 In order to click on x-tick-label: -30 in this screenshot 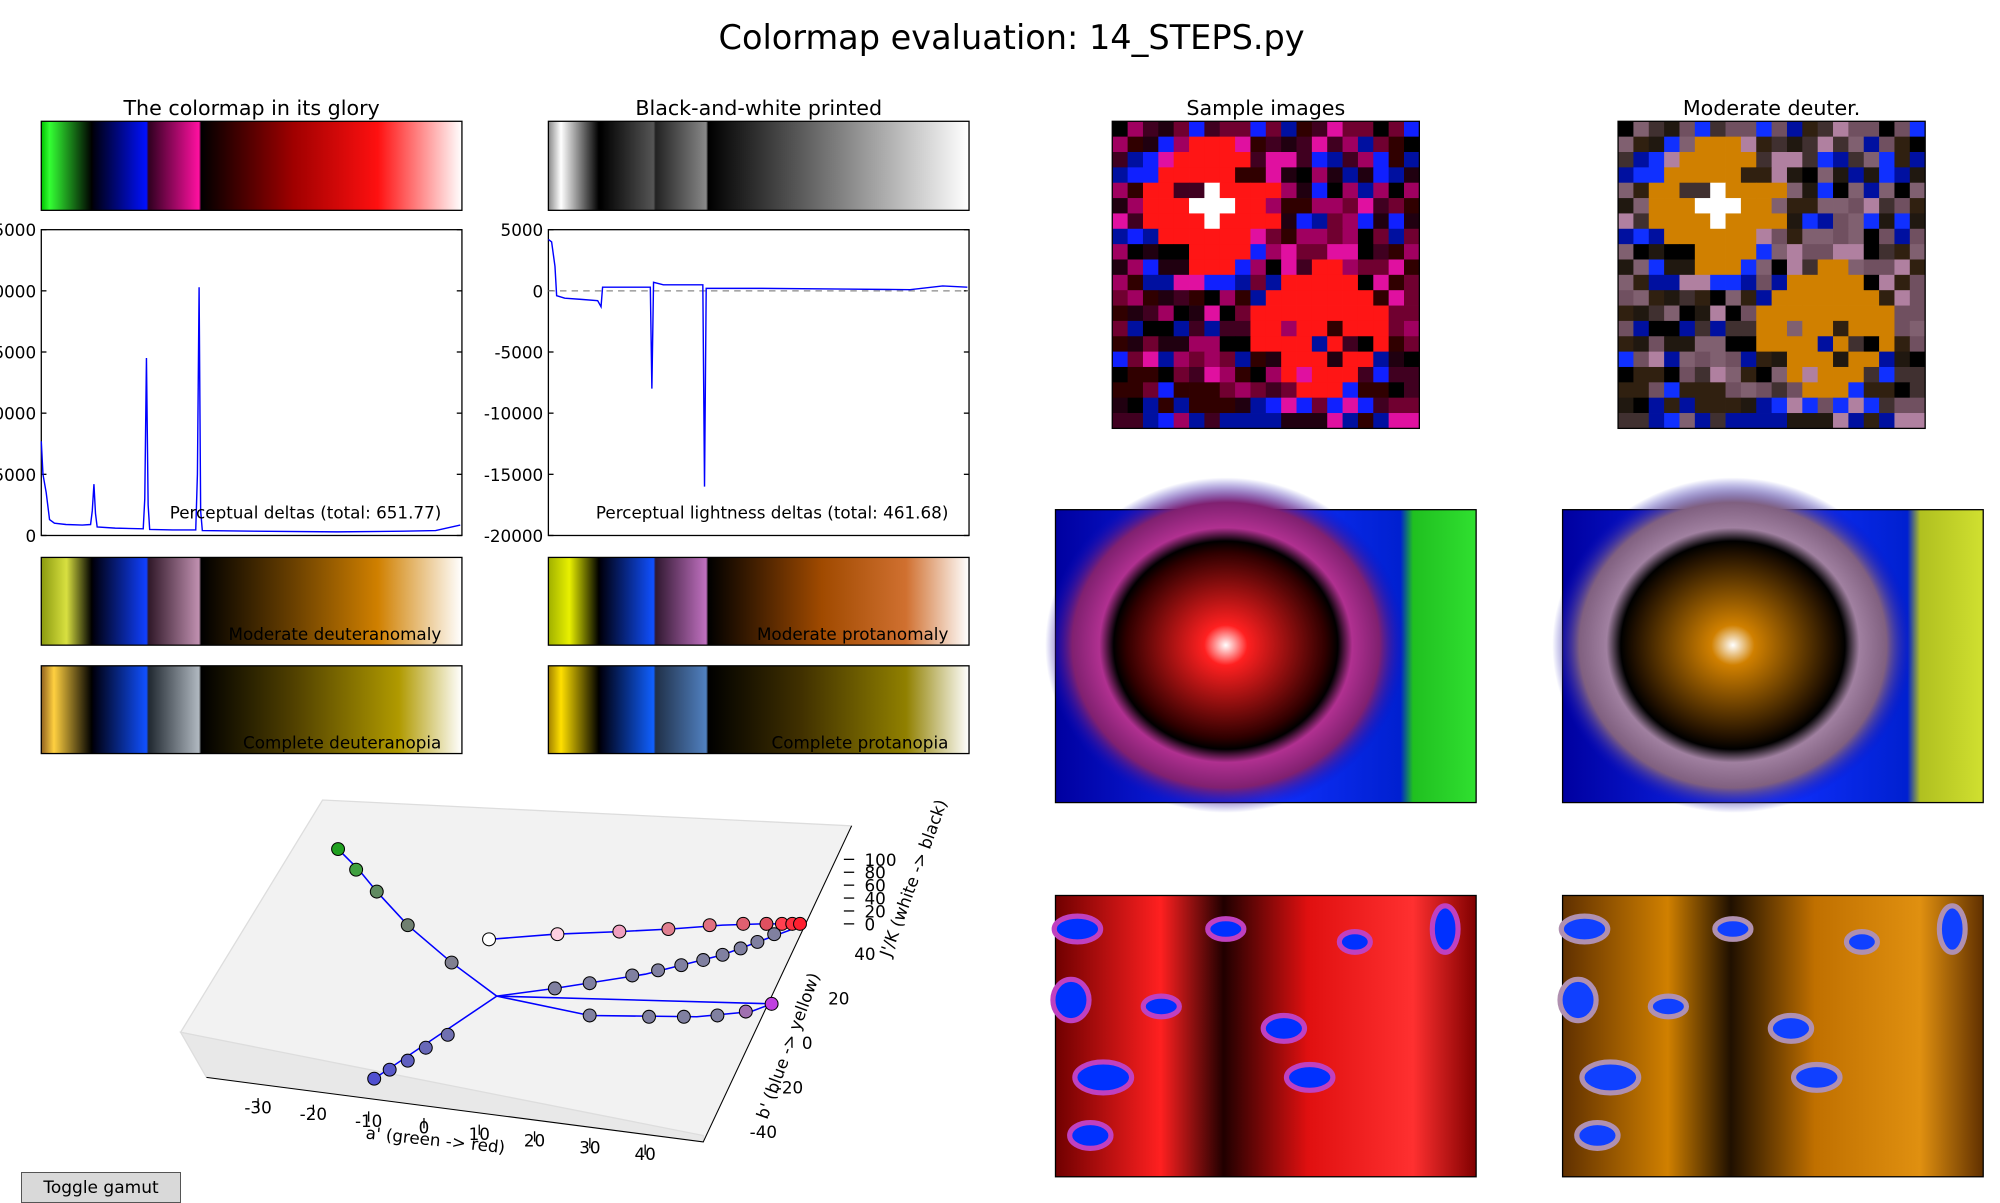, I will do `click(257, 1108)`.